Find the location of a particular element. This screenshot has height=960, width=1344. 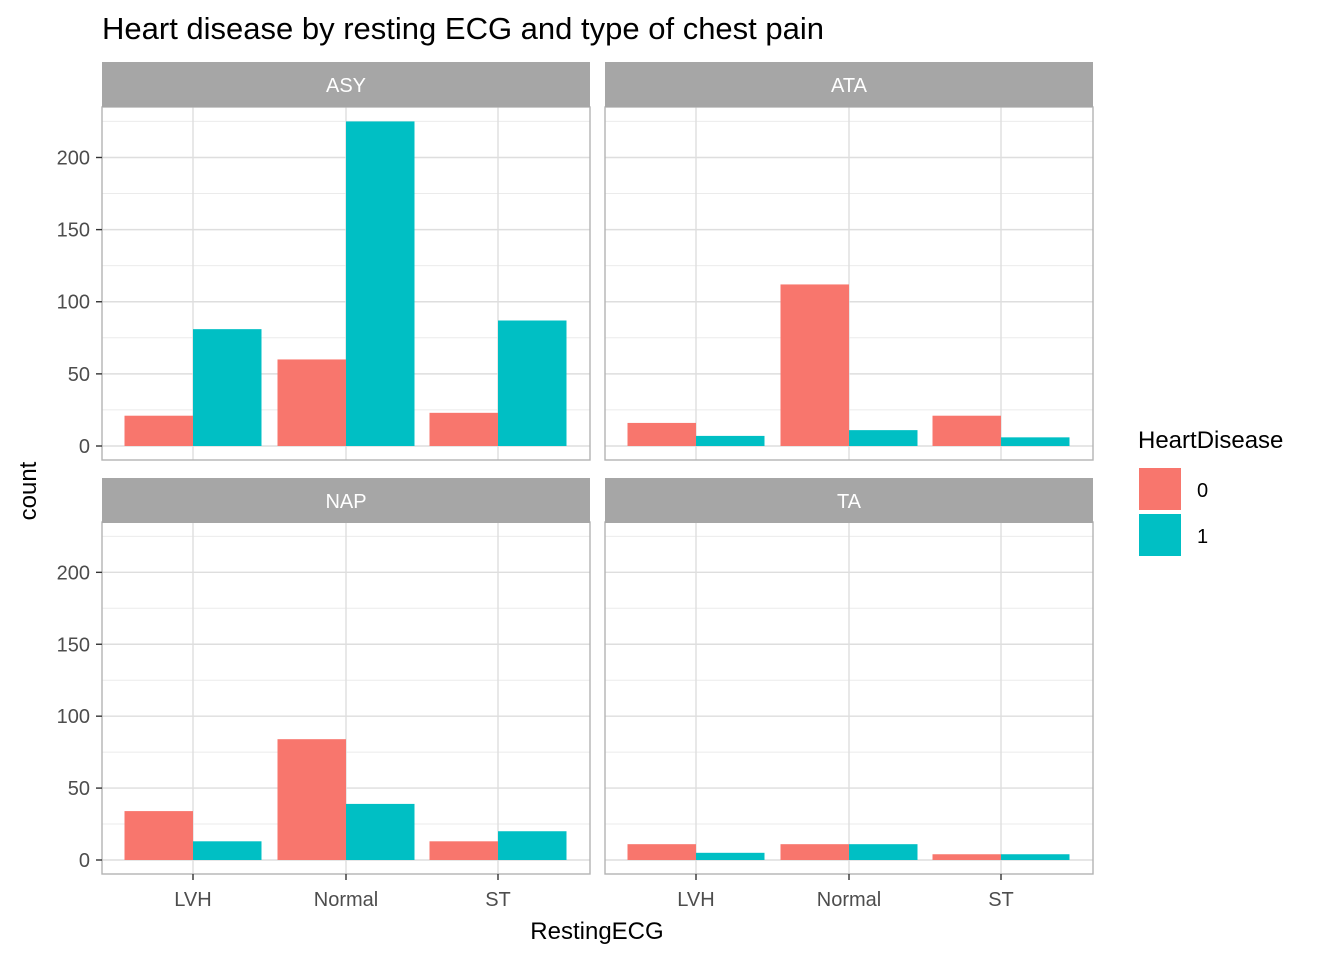

facet-strip-label: ASY is located at coordinates (346, 86).